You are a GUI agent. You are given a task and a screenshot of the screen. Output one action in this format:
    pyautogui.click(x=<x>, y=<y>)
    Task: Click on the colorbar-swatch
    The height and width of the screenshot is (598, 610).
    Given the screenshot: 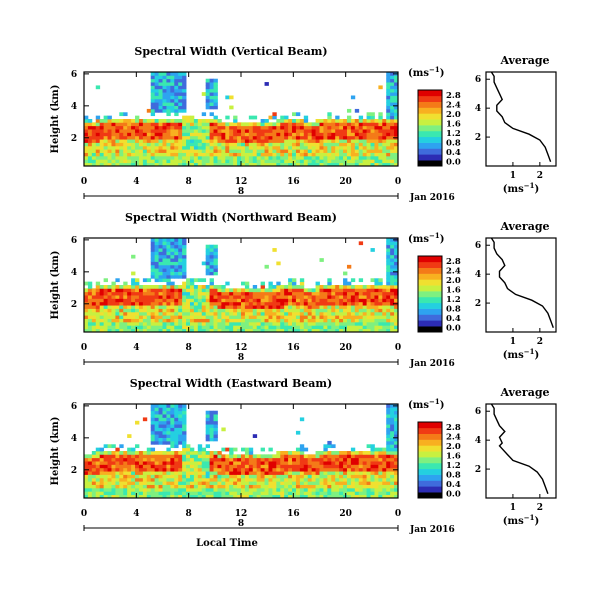 What is the action you would take?
    pyautogui.click(x=430, y=93)
    